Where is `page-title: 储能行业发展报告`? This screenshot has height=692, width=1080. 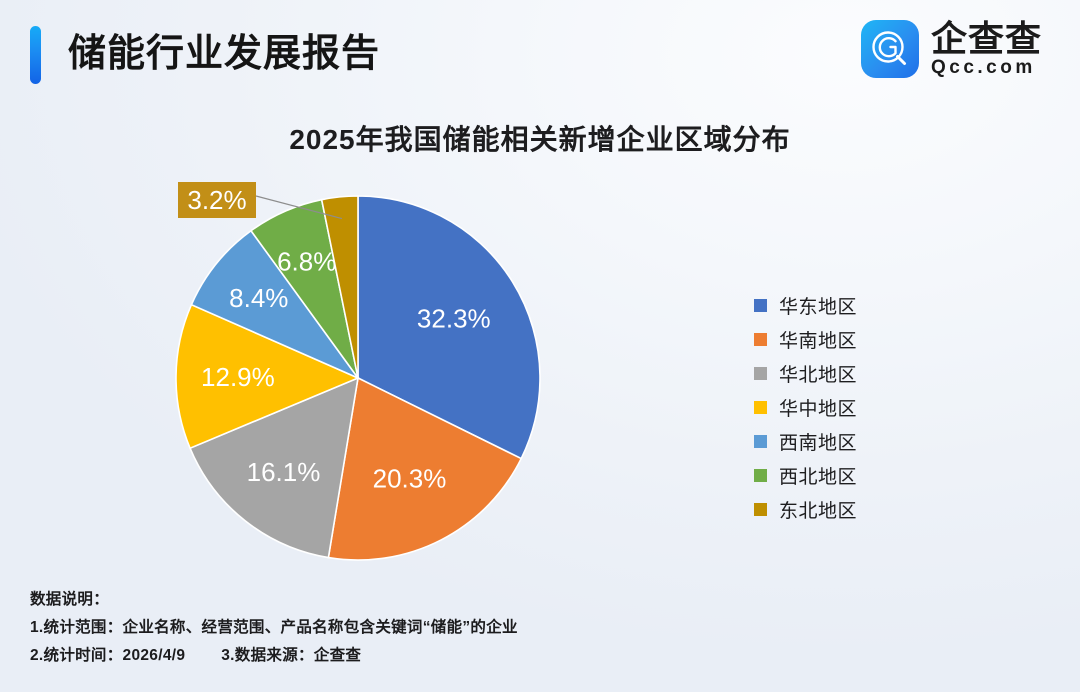
page-title: 储能行业发展报告 is located at coordinates (224, 54).